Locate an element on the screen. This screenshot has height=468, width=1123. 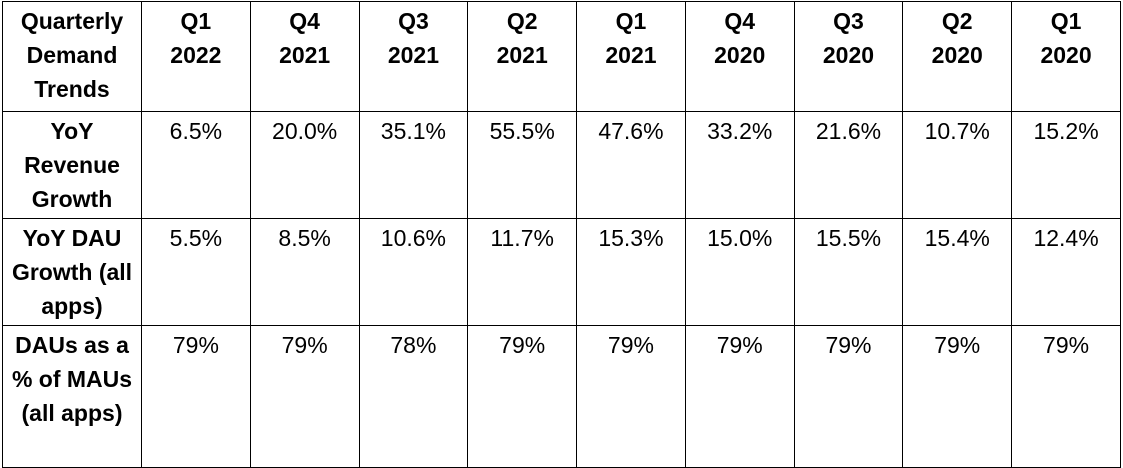
quarter-header: Q2 2021 is located at coordinates (522, 56).